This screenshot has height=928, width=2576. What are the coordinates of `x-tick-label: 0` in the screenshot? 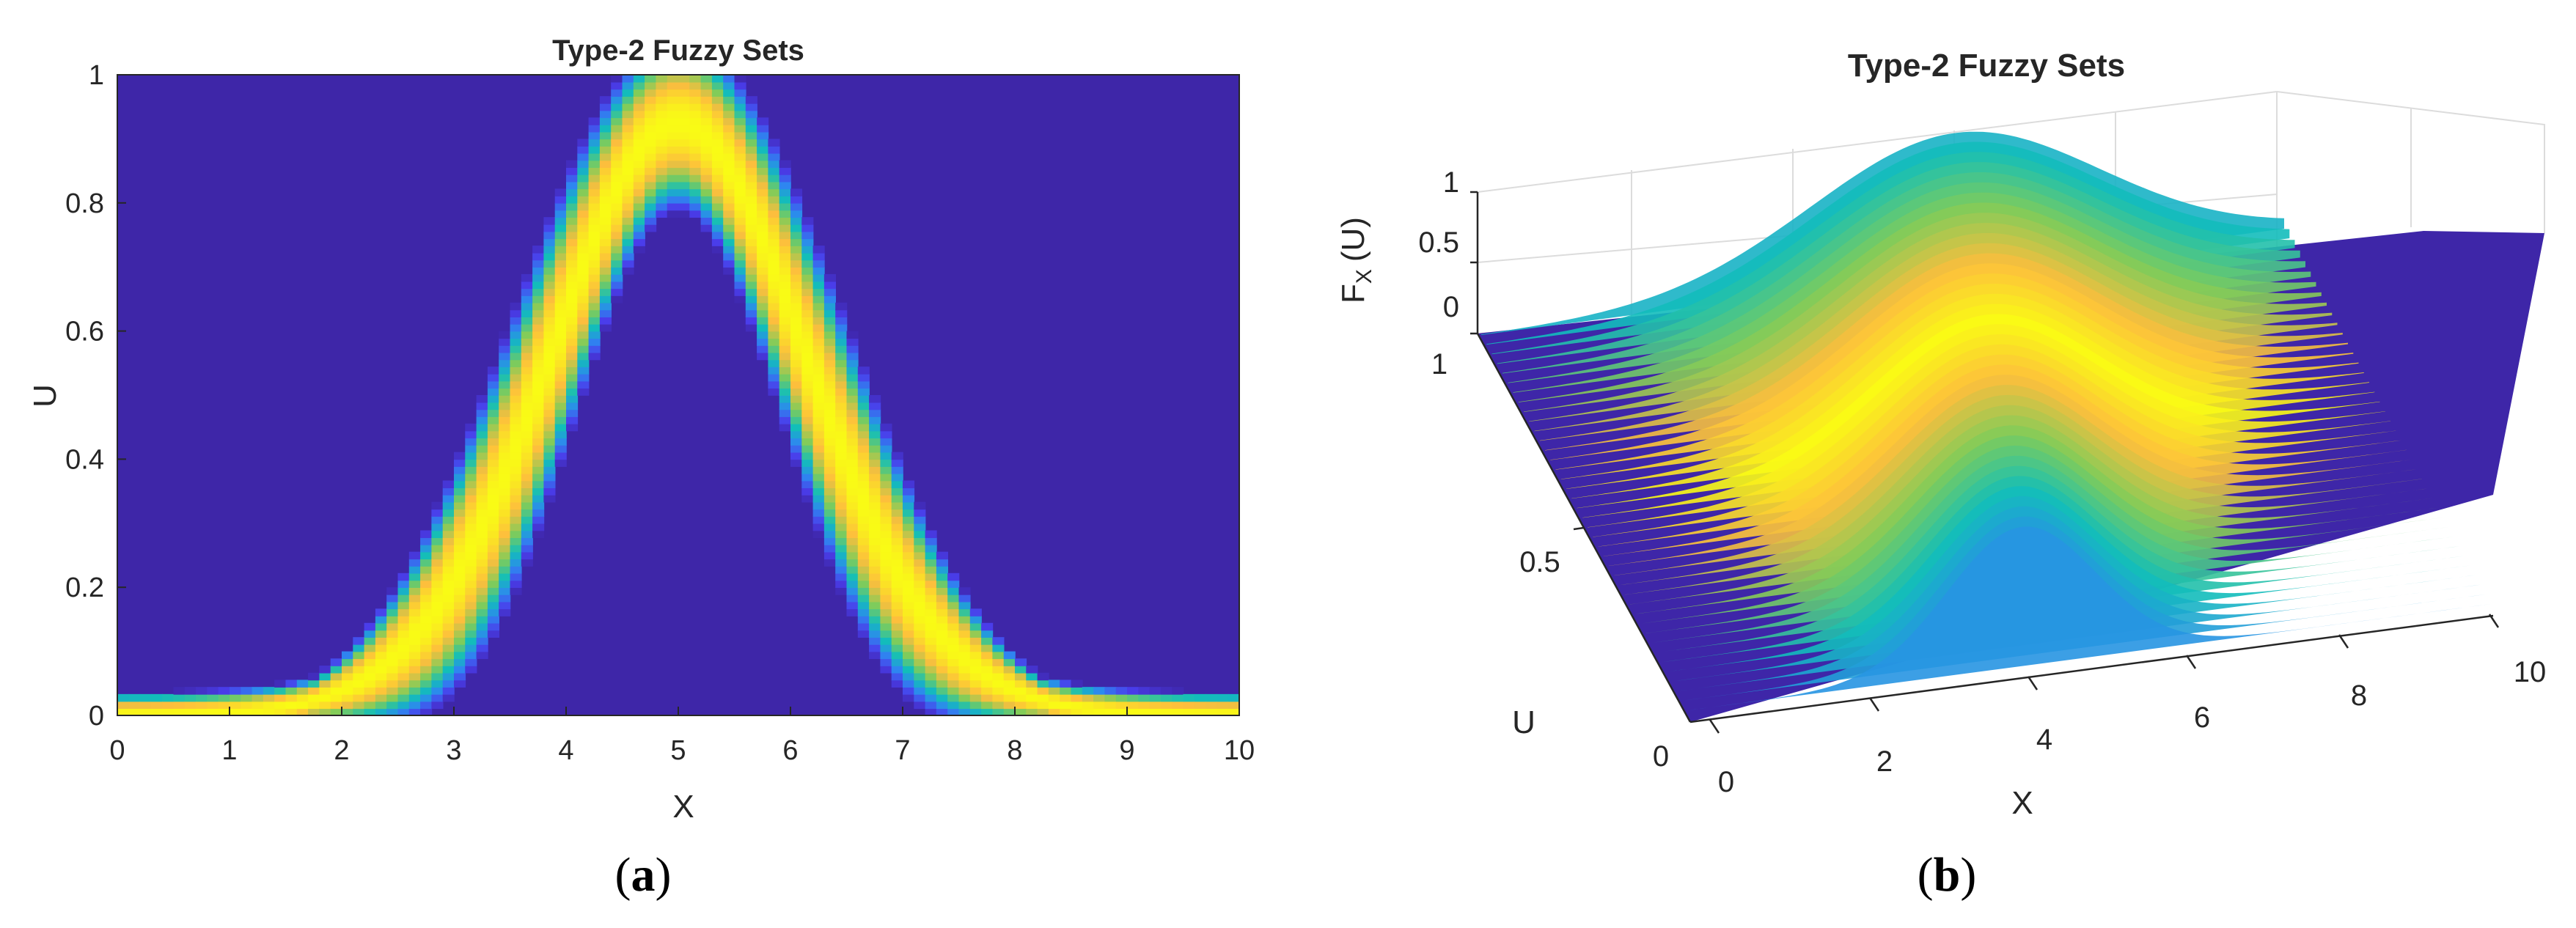 It's located at (117, 750).